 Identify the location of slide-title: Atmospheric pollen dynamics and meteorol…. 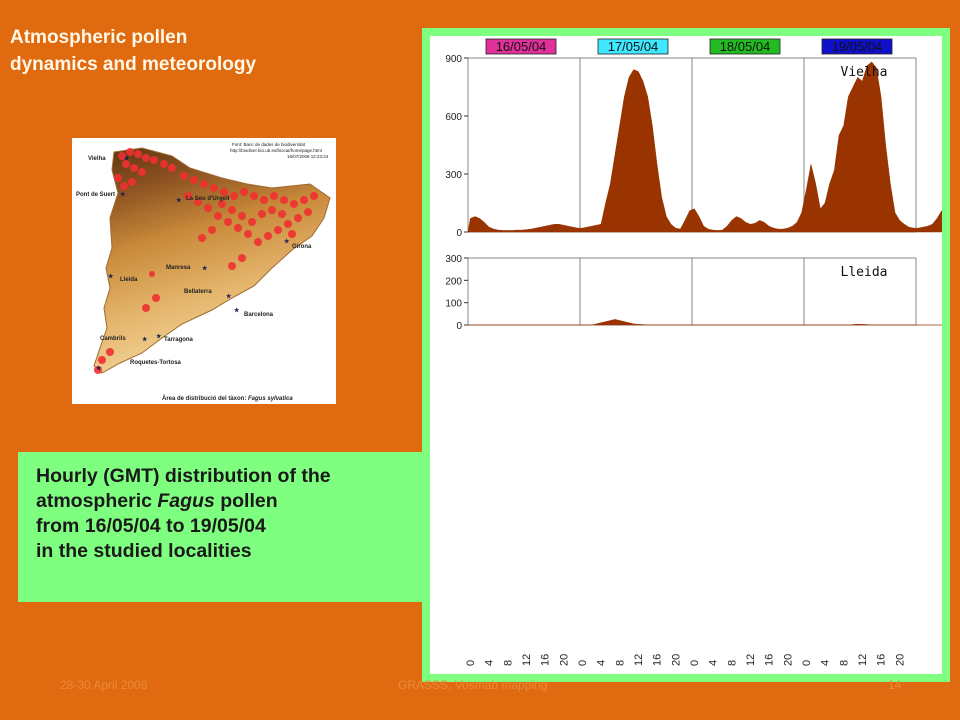
(133, 51).